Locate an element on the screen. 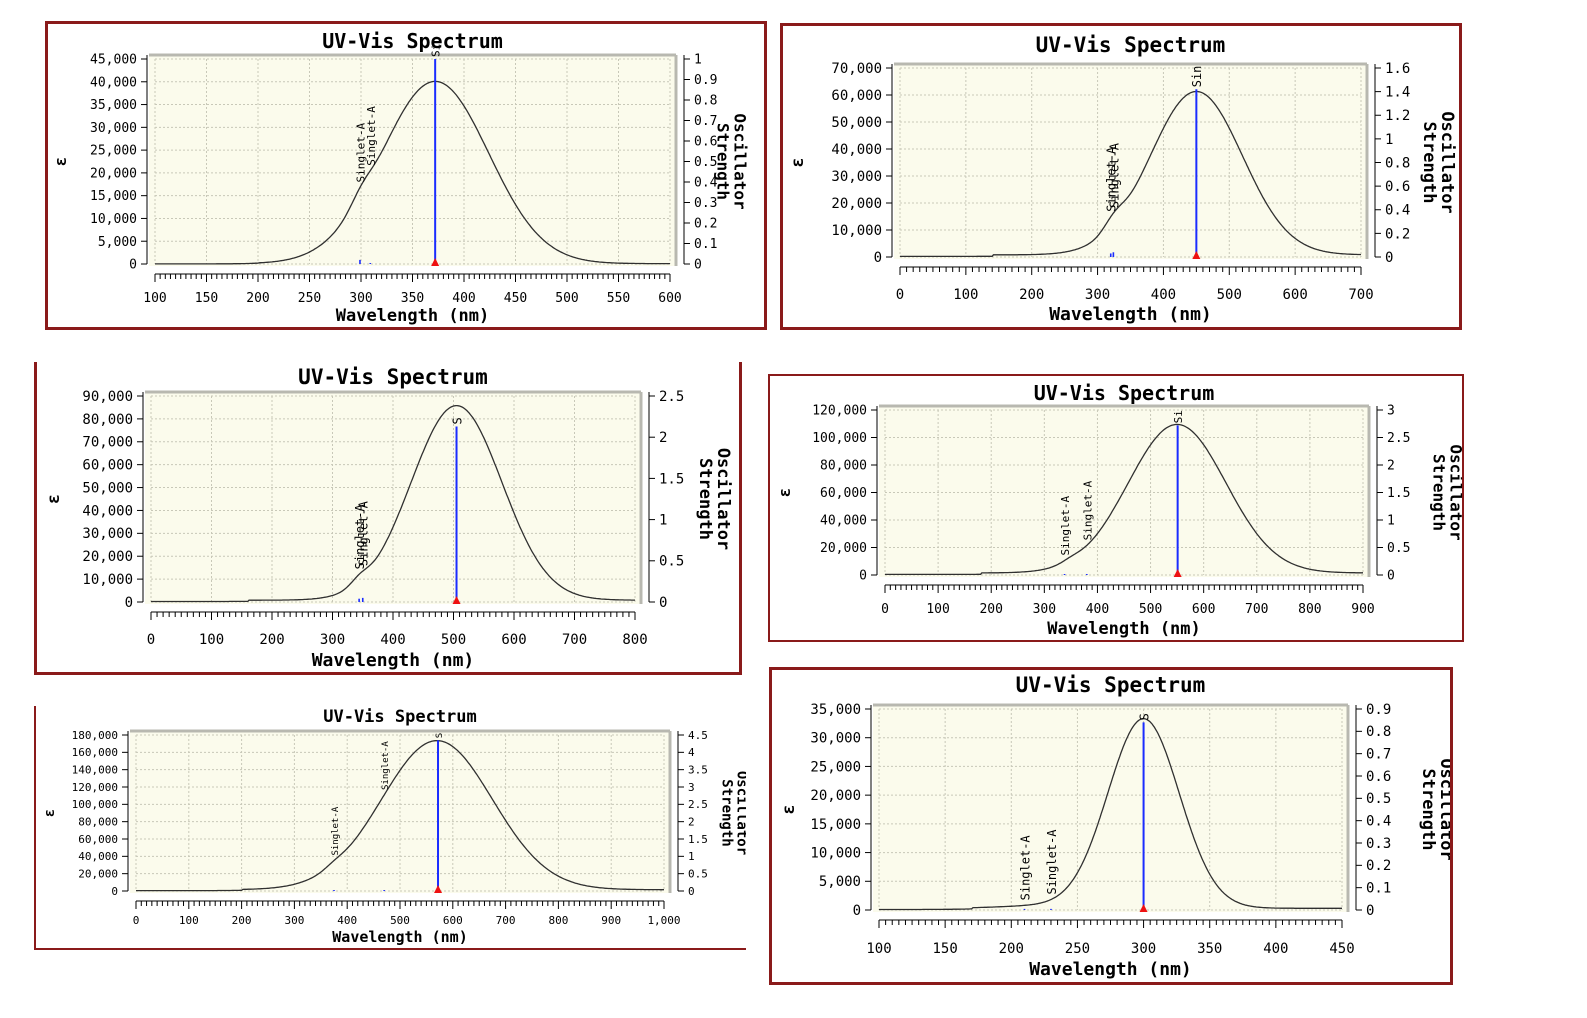 This screenshot has height=1018, width=1587. y-tick-label: 100,000 is located at coordinates (839, 438).